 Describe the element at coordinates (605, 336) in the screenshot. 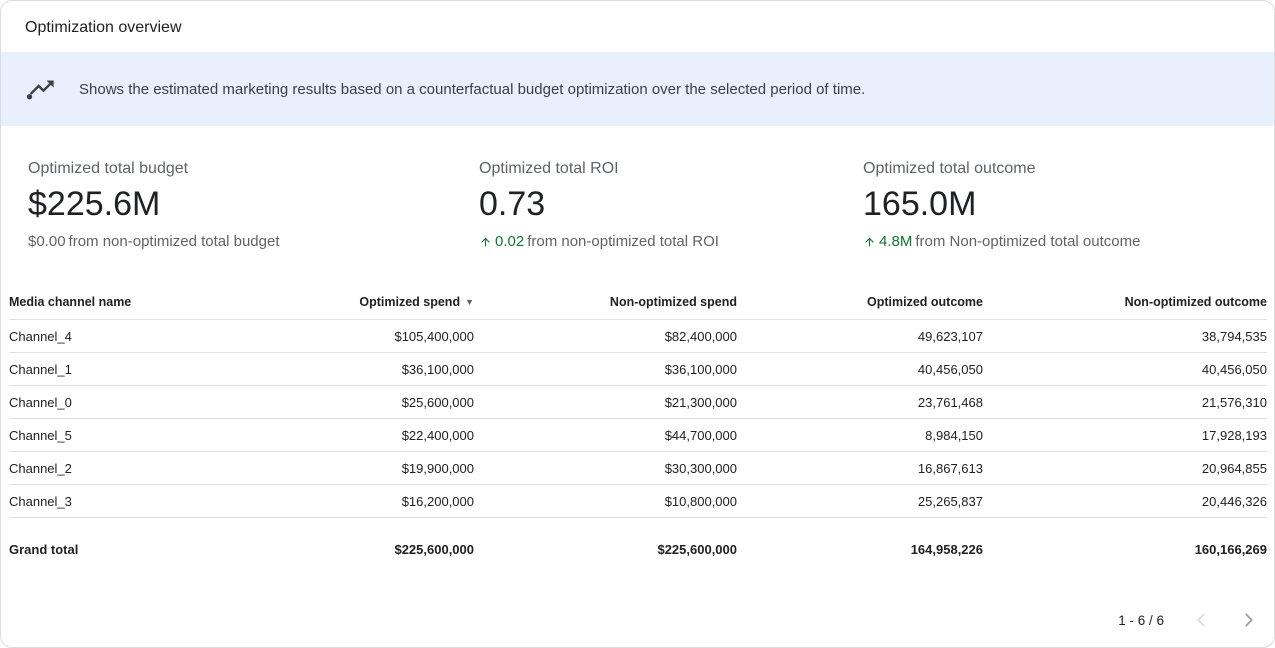

I see `value-cell: $82,400,000` at that location.